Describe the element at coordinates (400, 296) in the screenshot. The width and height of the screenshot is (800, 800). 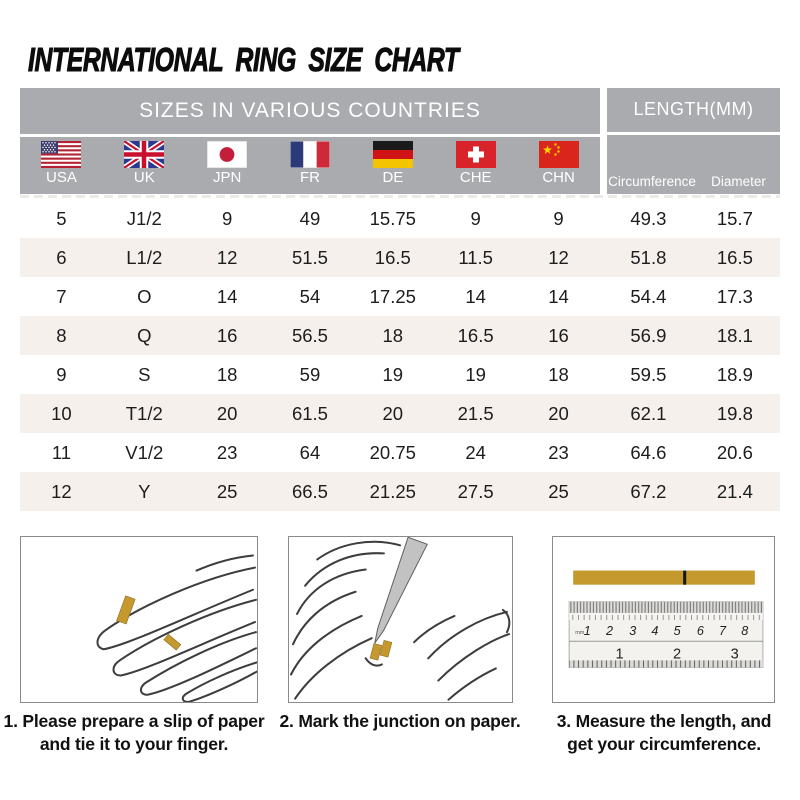
I see `table-row: 7 O 14 54 17.25 14 14 54.4 17.3` at that location.